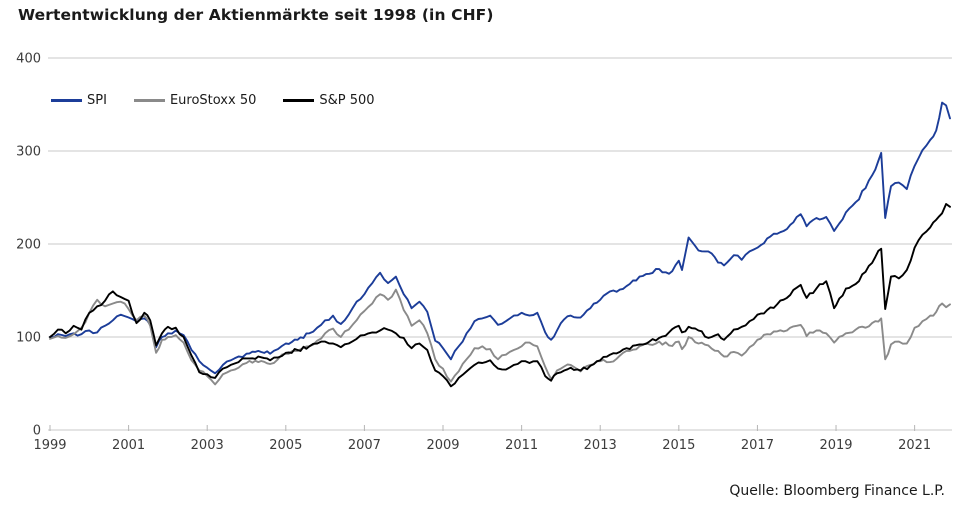 This screenshot has width=960, height=509. What do you see at coordinates (28, 152) in the screenshot?
I see `y-tick-label-300: 300` at bounding box center [28, 152].